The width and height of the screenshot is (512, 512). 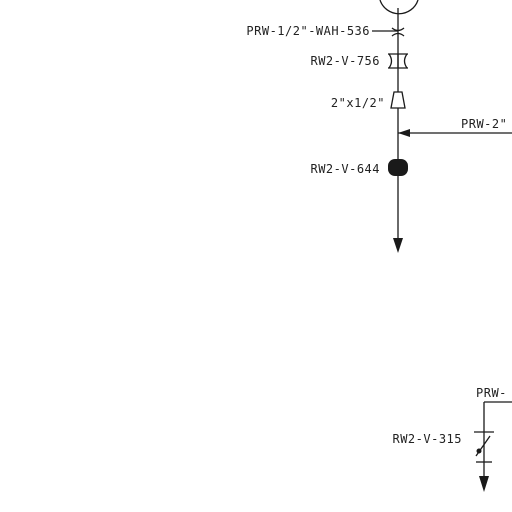 What do you see at coordinates (484, 447) in the screenshot?
I see `valve-315-symbol` at bounding box center [484, 447].